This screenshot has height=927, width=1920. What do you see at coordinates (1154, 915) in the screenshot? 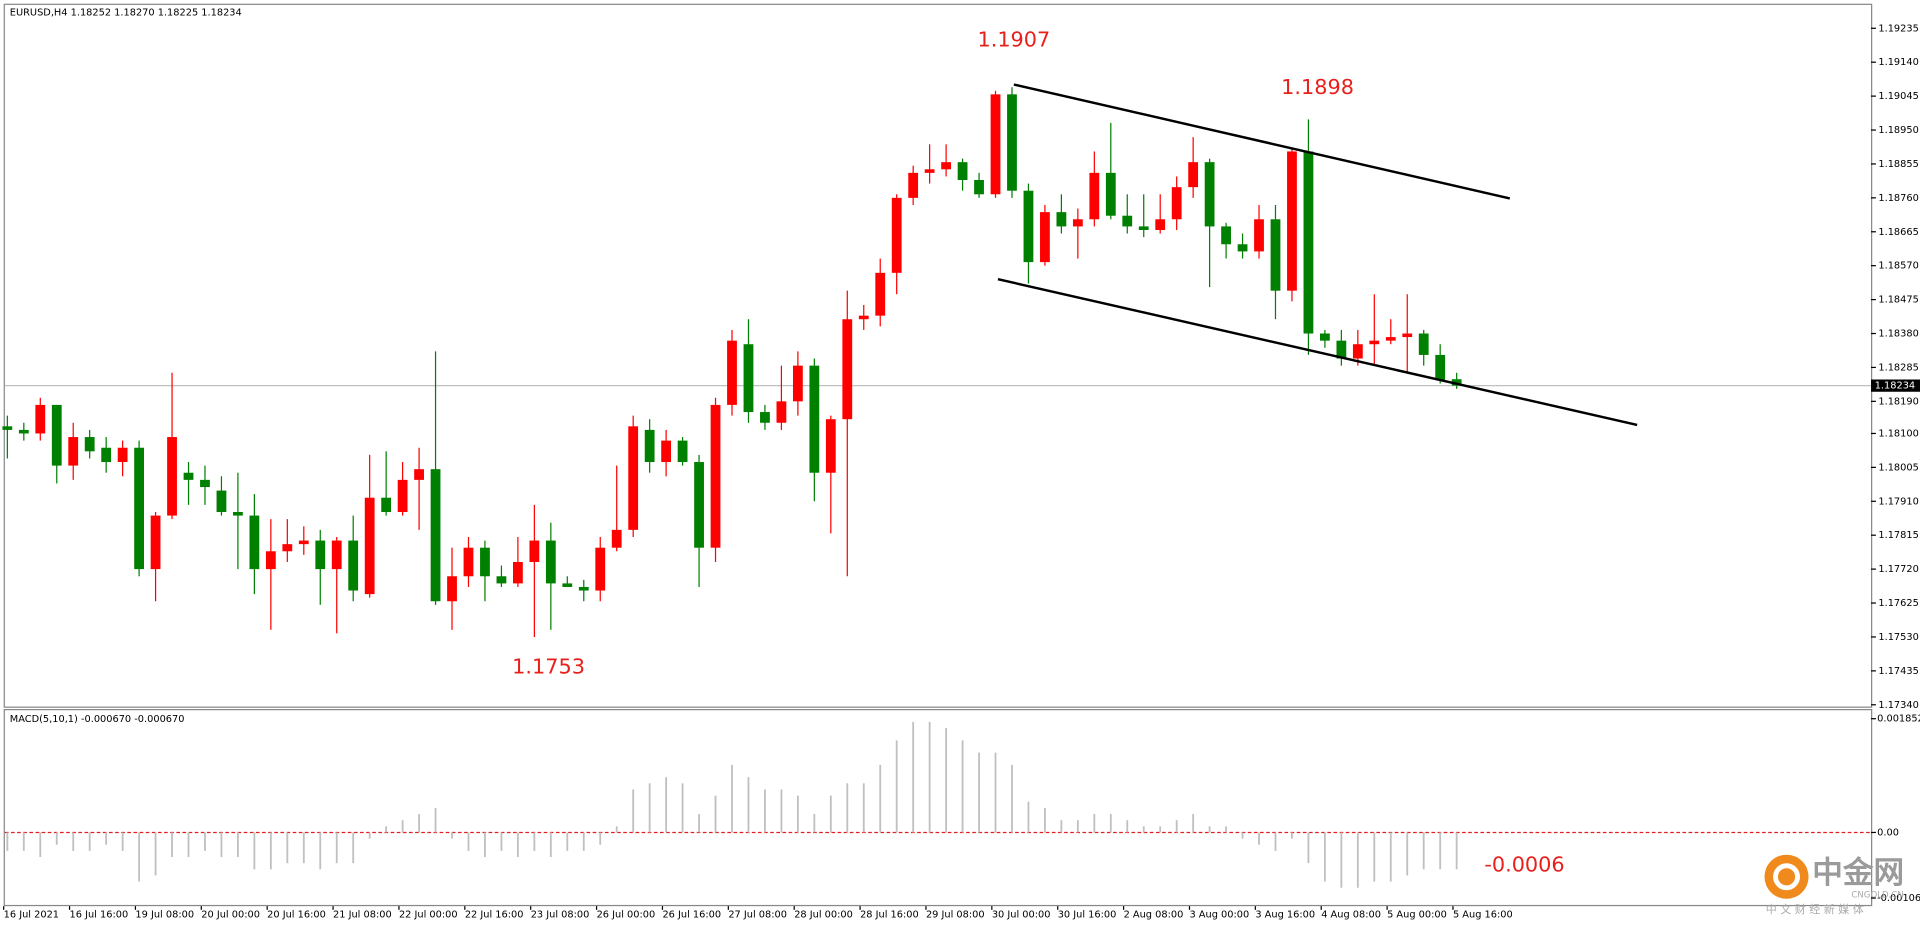
I see `x-tick-label: 2 Aug 08:00` at bounding box center [1154, 915].